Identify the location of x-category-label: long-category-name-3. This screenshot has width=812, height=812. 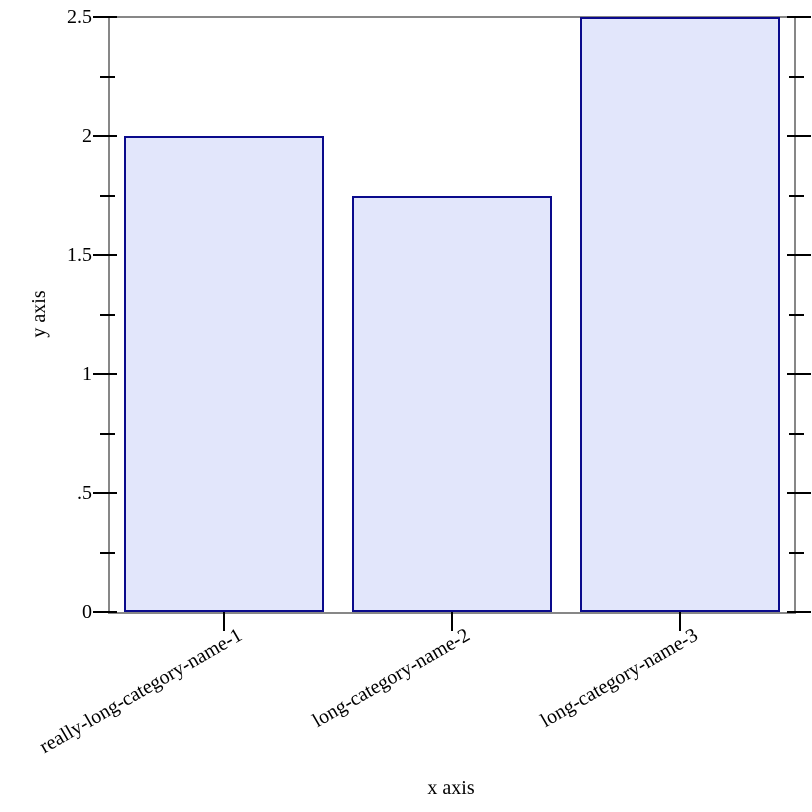
(619, 678).